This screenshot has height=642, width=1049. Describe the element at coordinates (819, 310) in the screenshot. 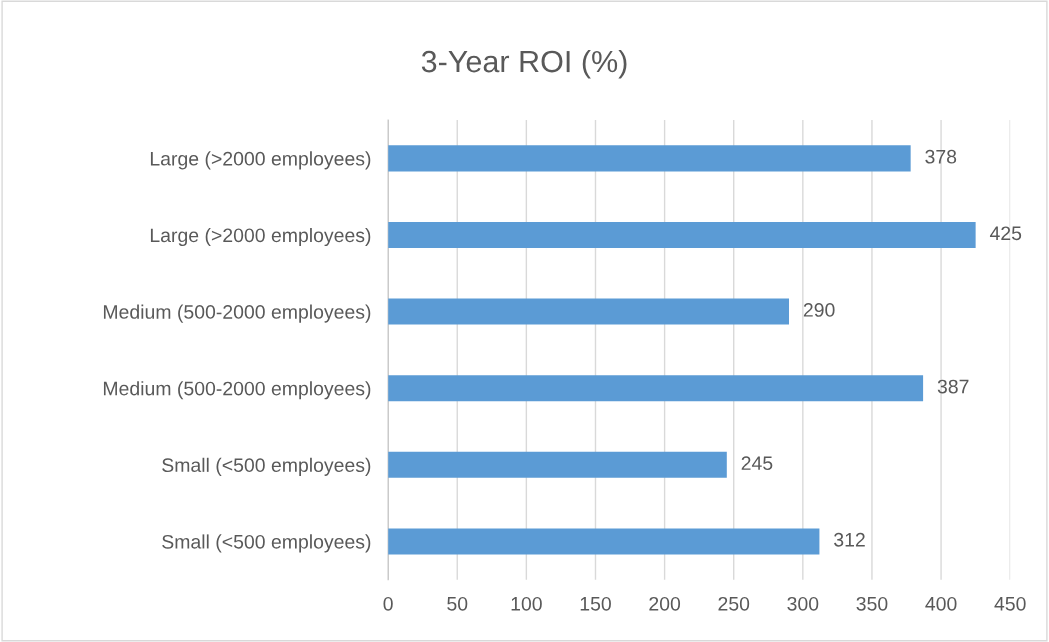

I see `data-label: 290` at that location.